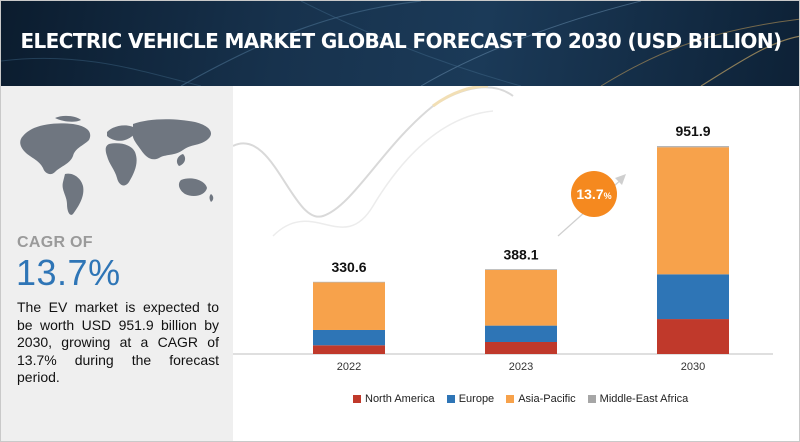 Image resolution: width=800 pixels, height=442 pixels. I want to click on legend-label-asia-pacific: Asia-Pacific, so click(547, 399).